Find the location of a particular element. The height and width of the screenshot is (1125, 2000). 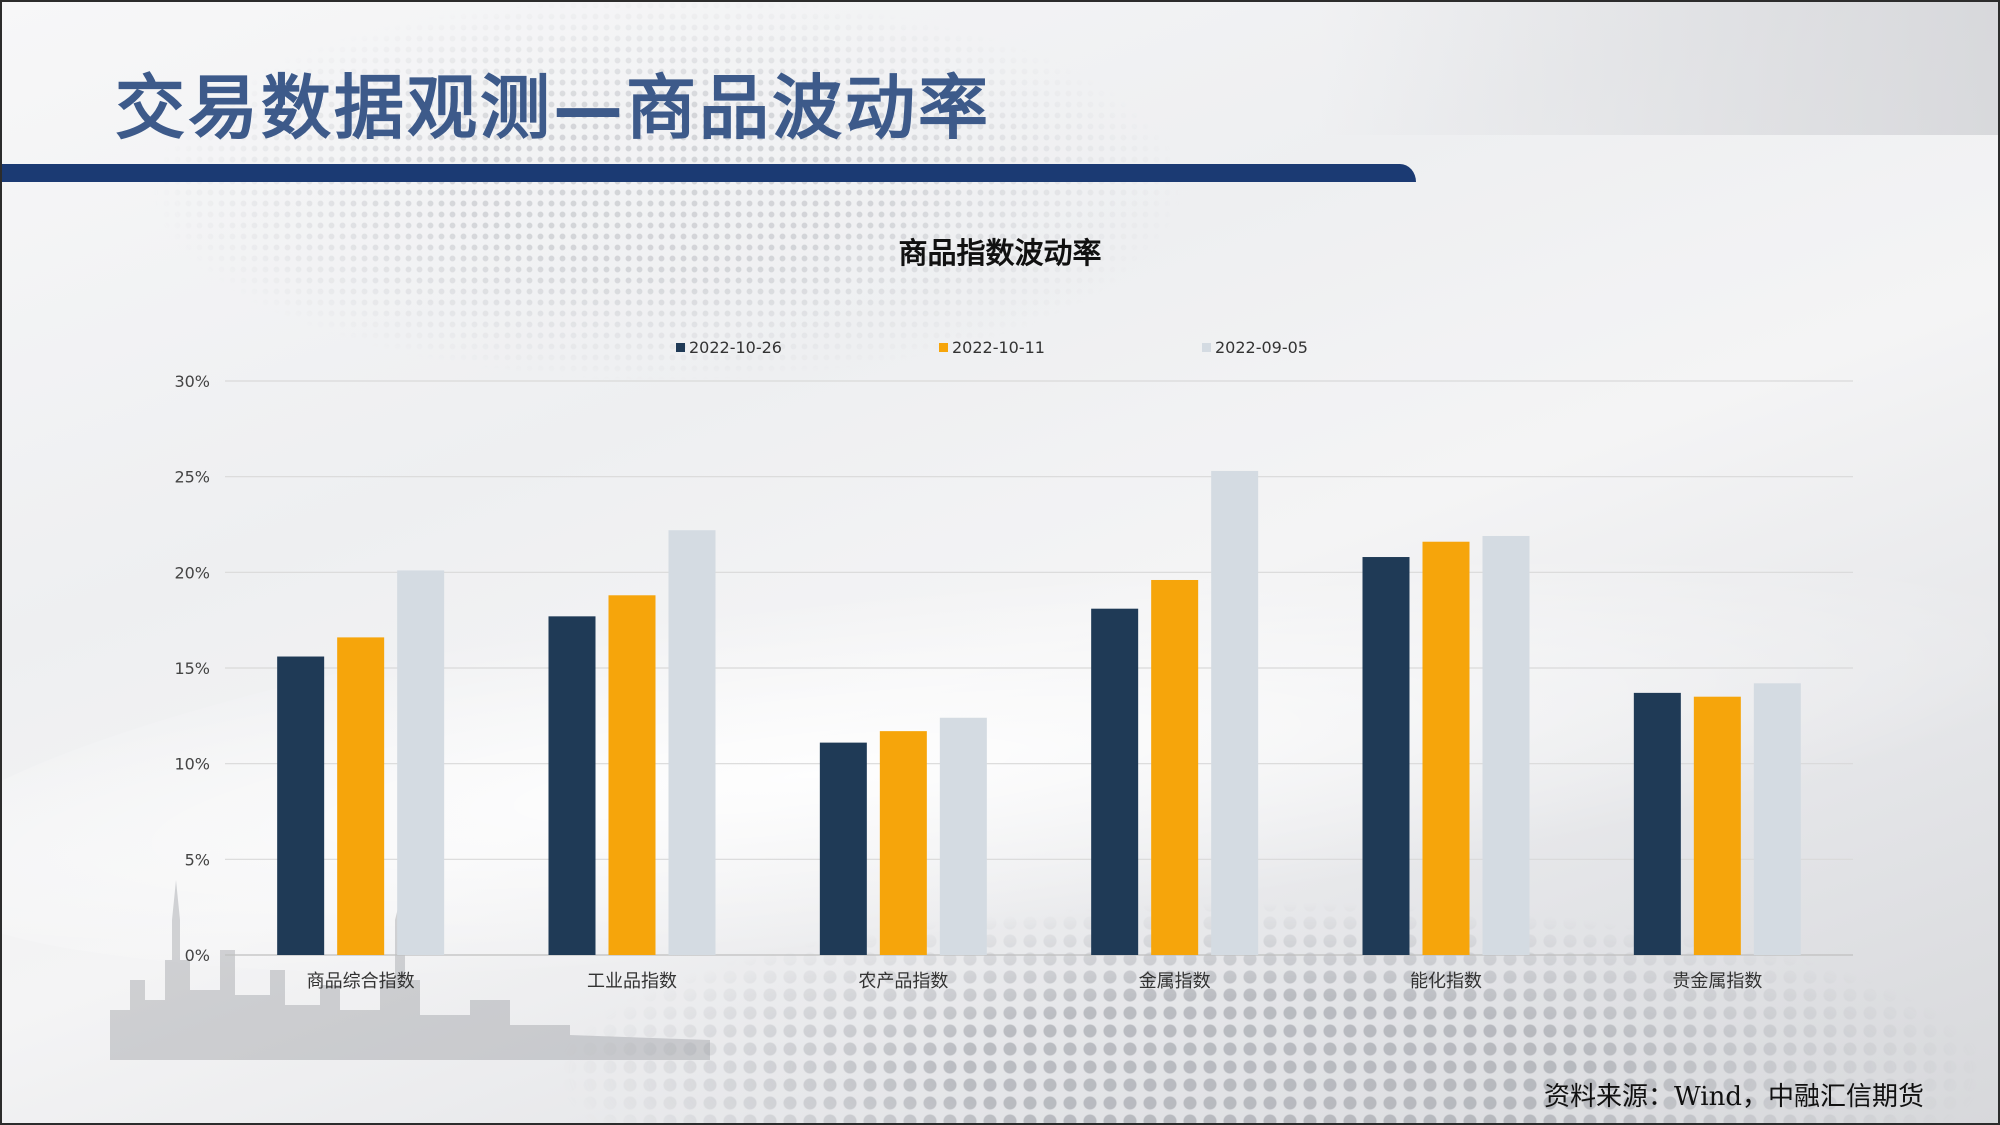

chart-legend: 2022-10-26 2022-10-11 2022-09-05 is located at coordinates (1000, 350).